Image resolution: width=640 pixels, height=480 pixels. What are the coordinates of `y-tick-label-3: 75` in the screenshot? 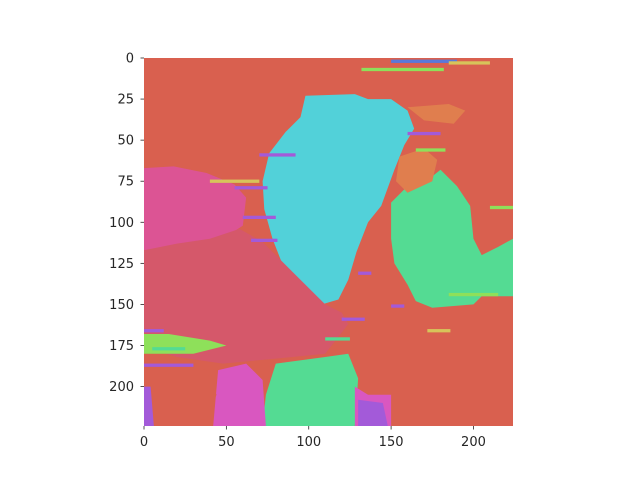 It's located at (125, 182).